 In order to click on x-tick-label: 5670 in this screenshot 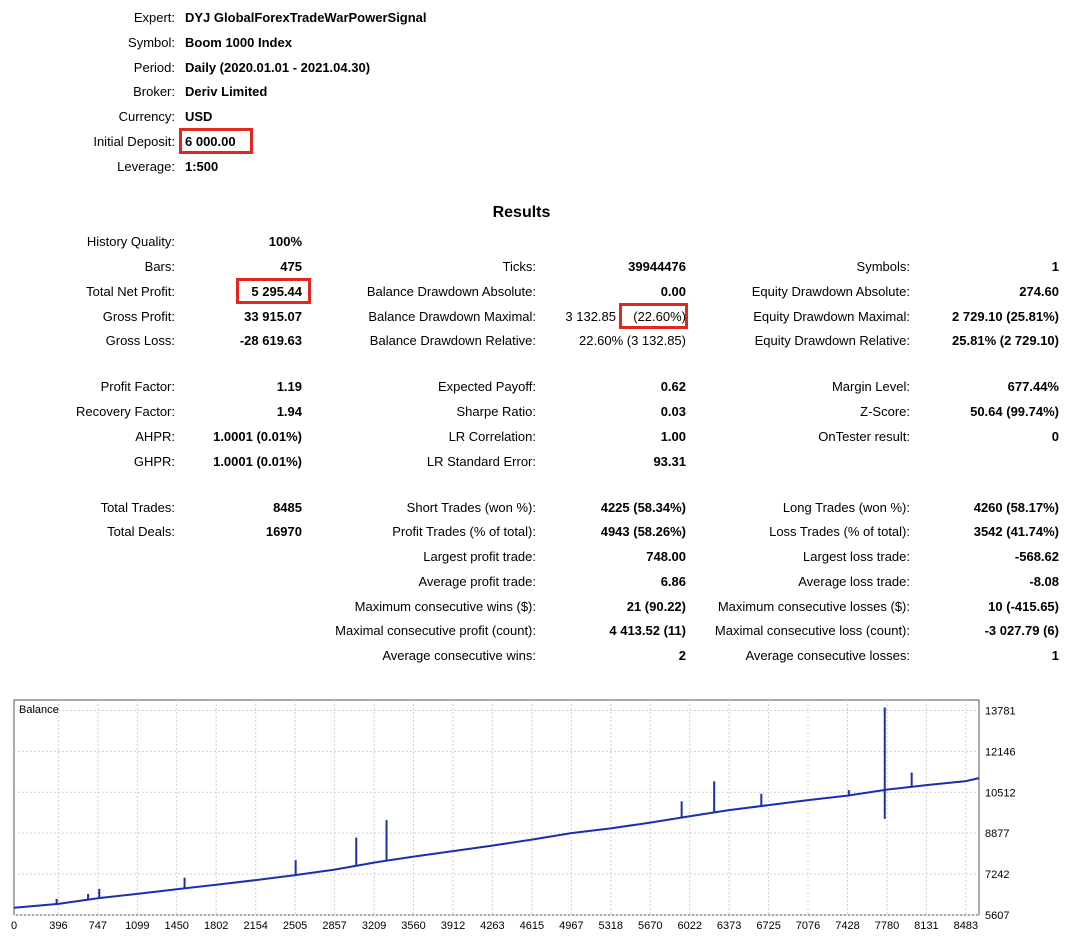, I will do `click(650, 926)`.